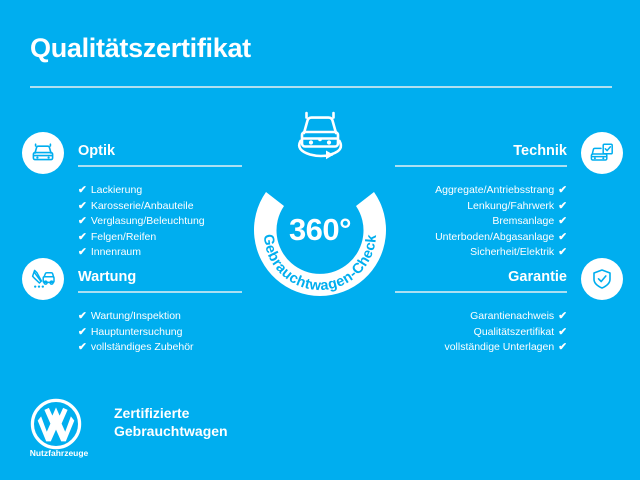  I want to click on list-item: Unterboden/Abgasanlage ✔, so click(481, 238).